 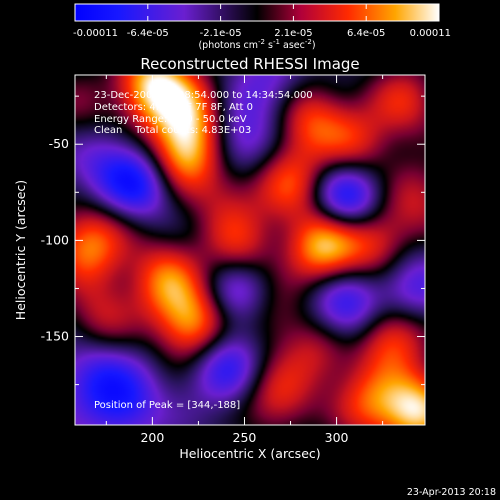 I want to click on colorbar-frame, so click(x=257, y=12).